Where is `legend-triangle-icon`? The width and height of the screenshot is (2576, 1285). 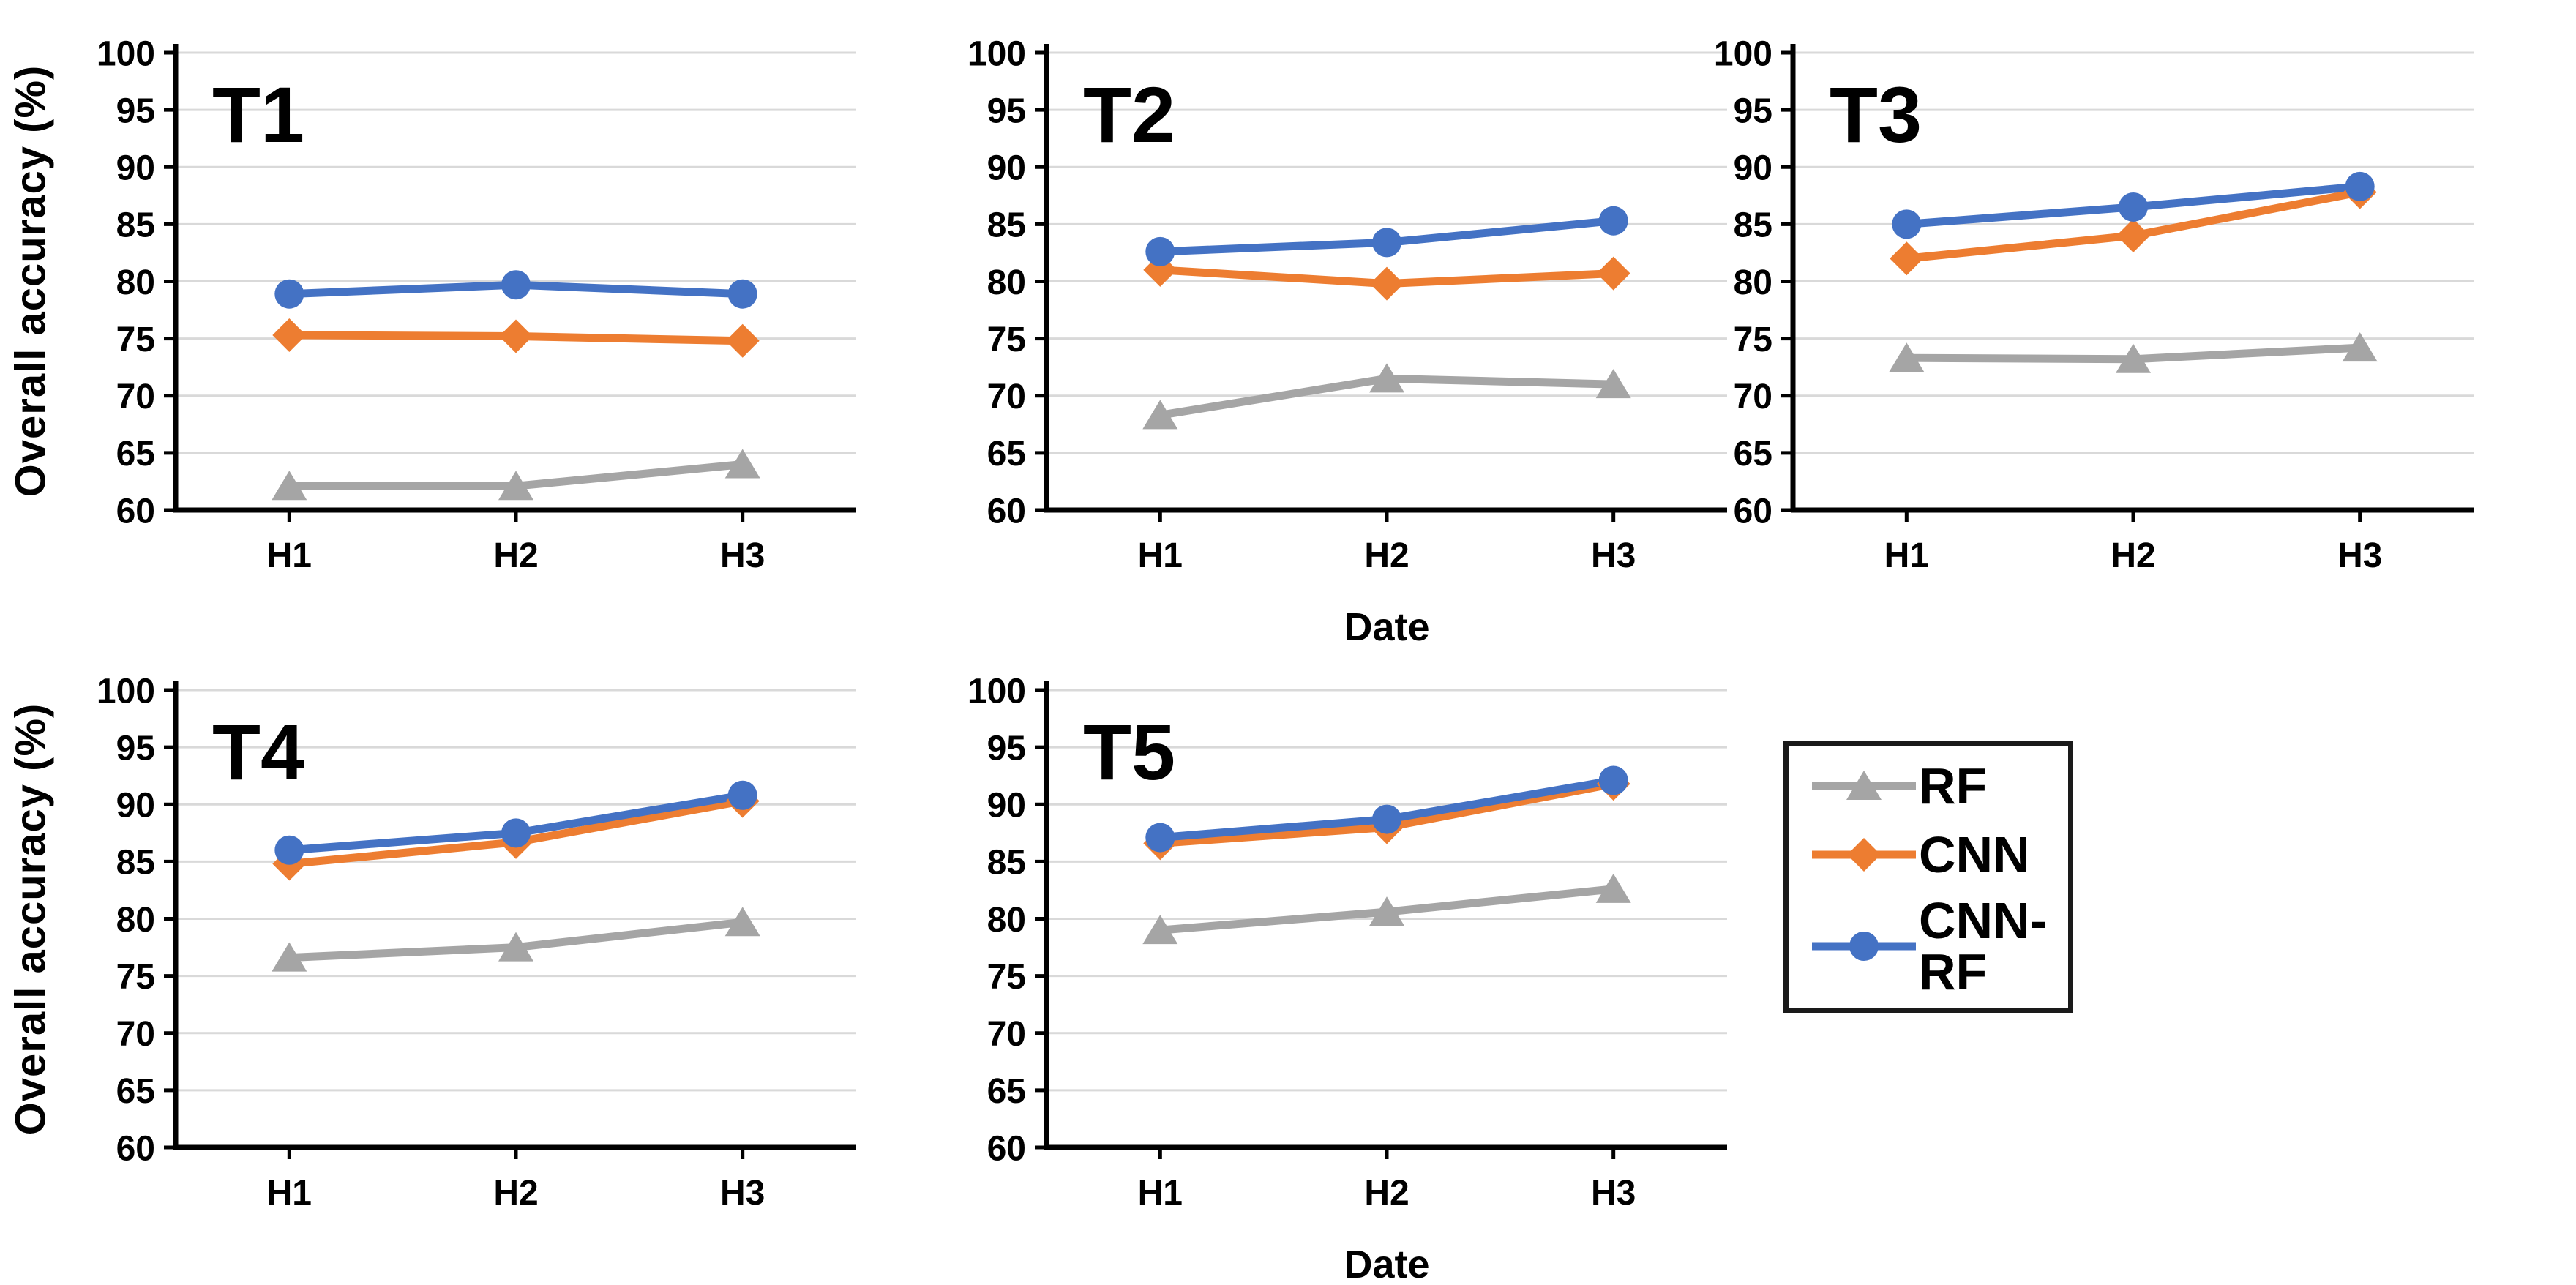 legend-triangle-icon is located at coordinates (1864, 785).